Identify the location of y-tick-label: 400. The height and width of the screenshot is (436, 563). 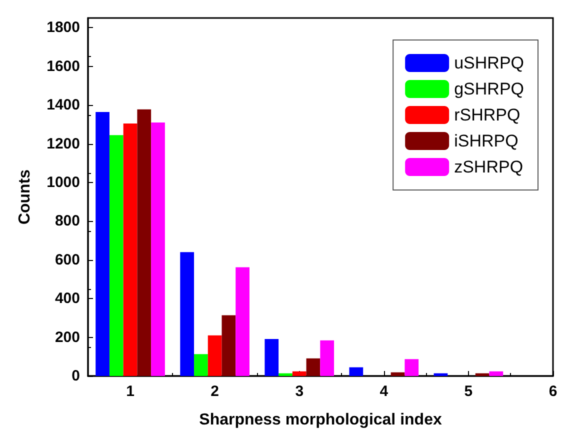
(67, 299).